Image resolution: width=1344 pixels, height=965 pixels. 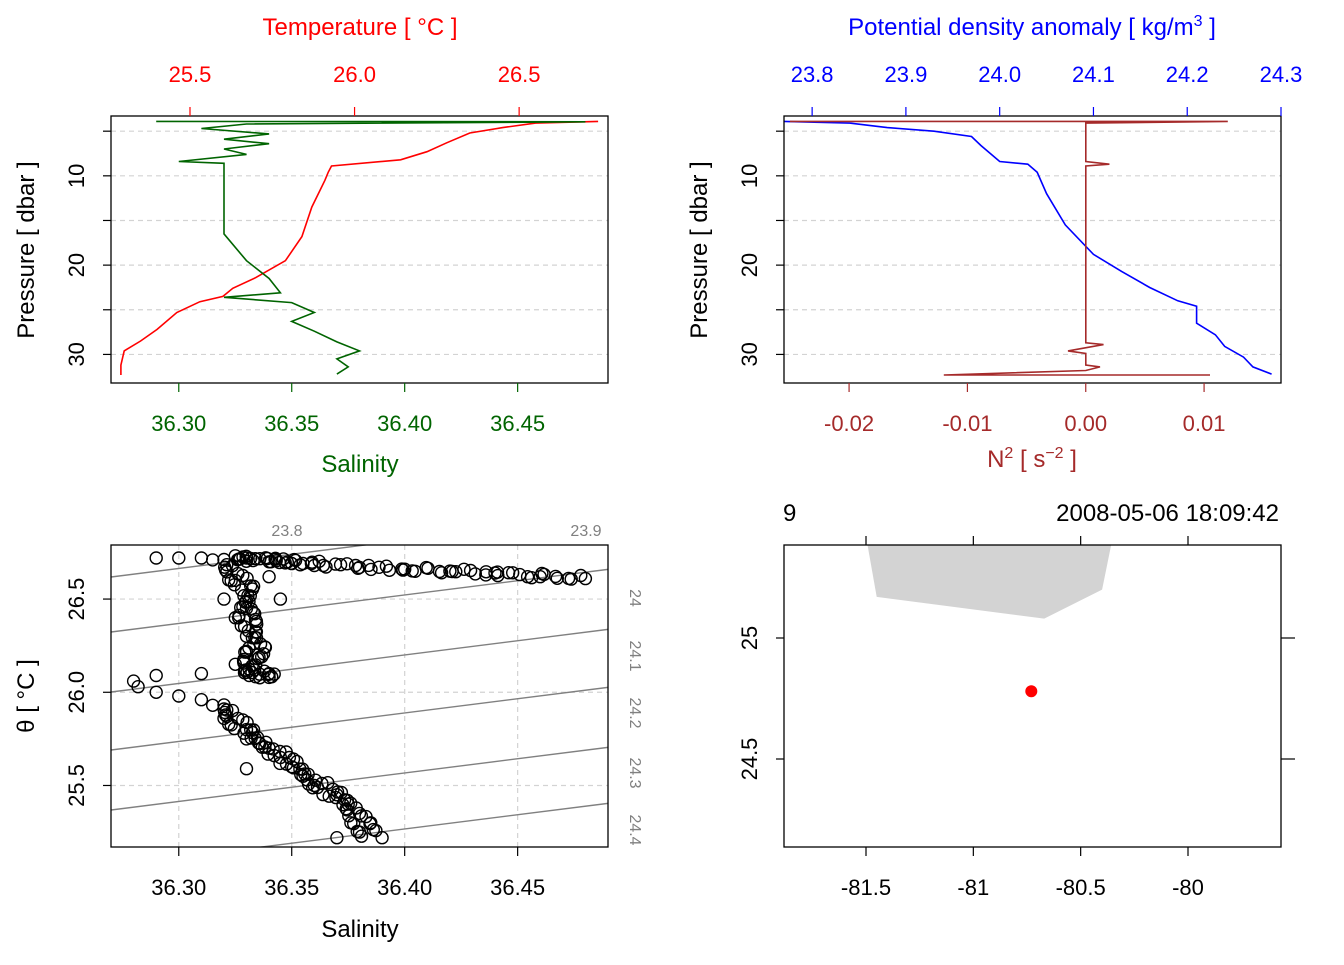 What do you see at coordinates (354, 74) in the screenshot?
I see `temperature-tick-label: 26.0` at bounding box center [354, 74].